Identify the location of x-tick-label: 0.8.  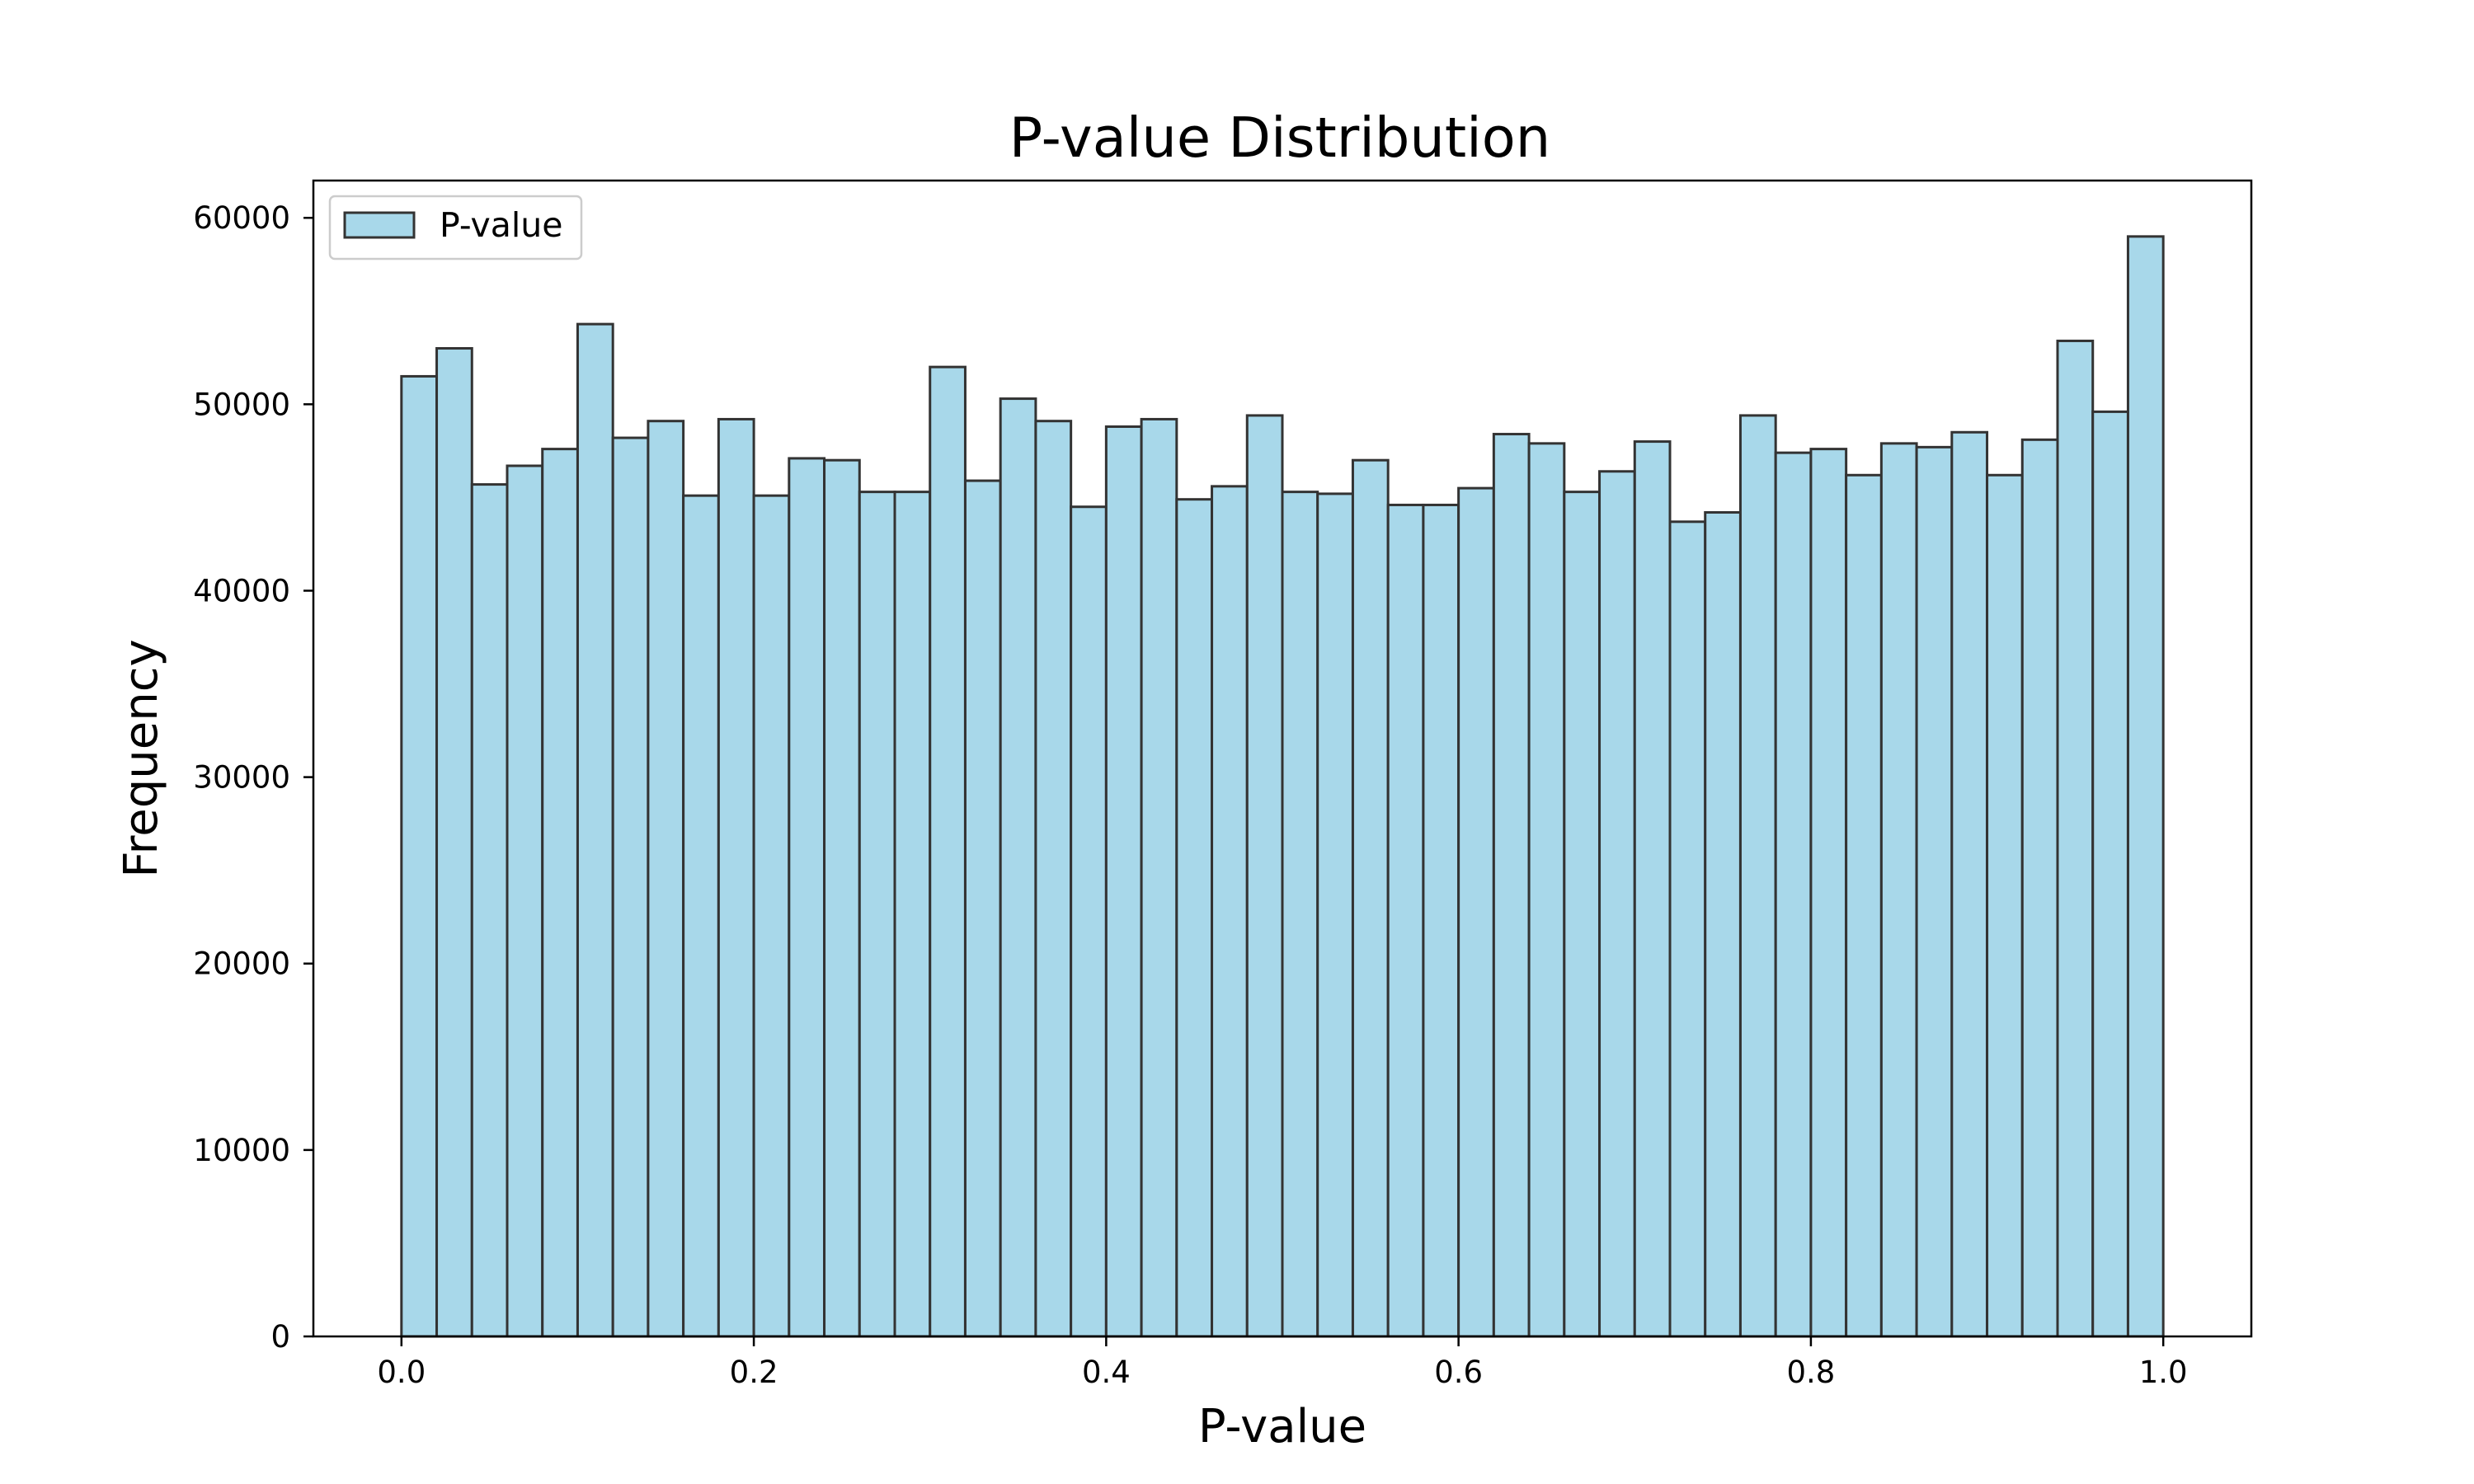
(1810, 1372).